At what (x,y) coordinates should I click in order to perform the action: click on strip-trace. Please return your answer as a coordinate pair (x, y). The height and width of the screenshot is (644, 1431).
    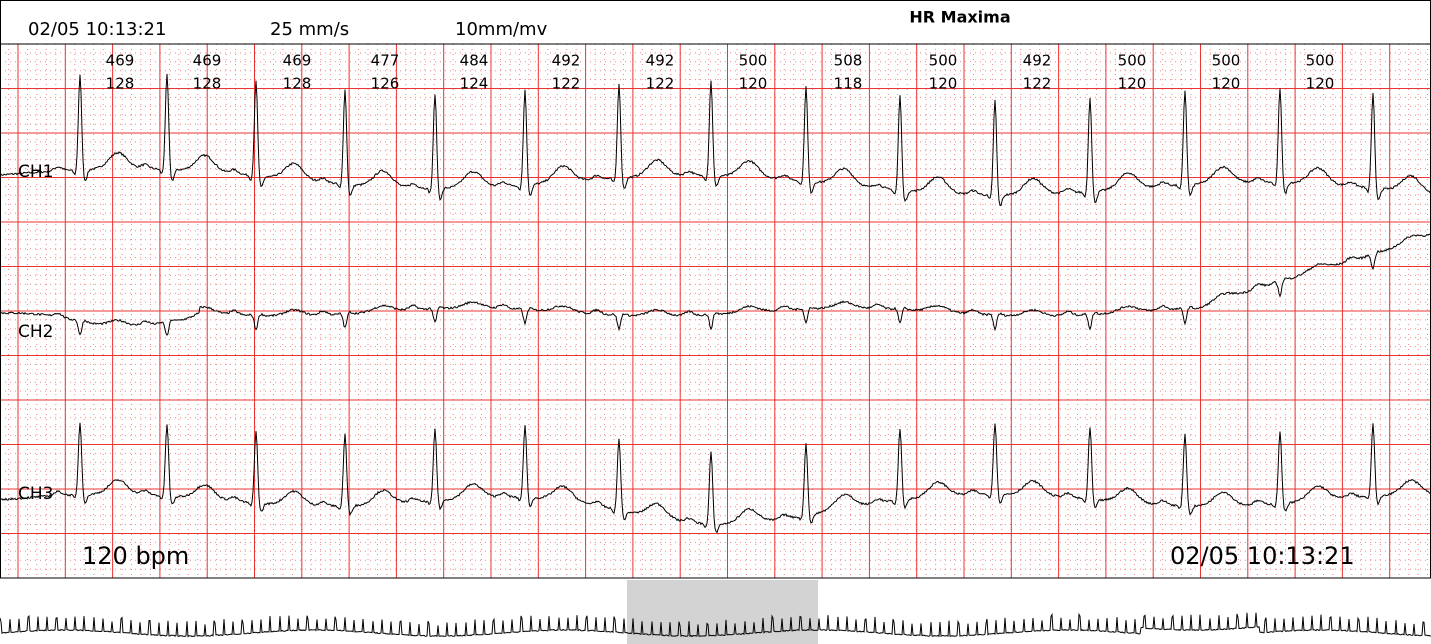
    Looking at the image, I should click on (715, 625).